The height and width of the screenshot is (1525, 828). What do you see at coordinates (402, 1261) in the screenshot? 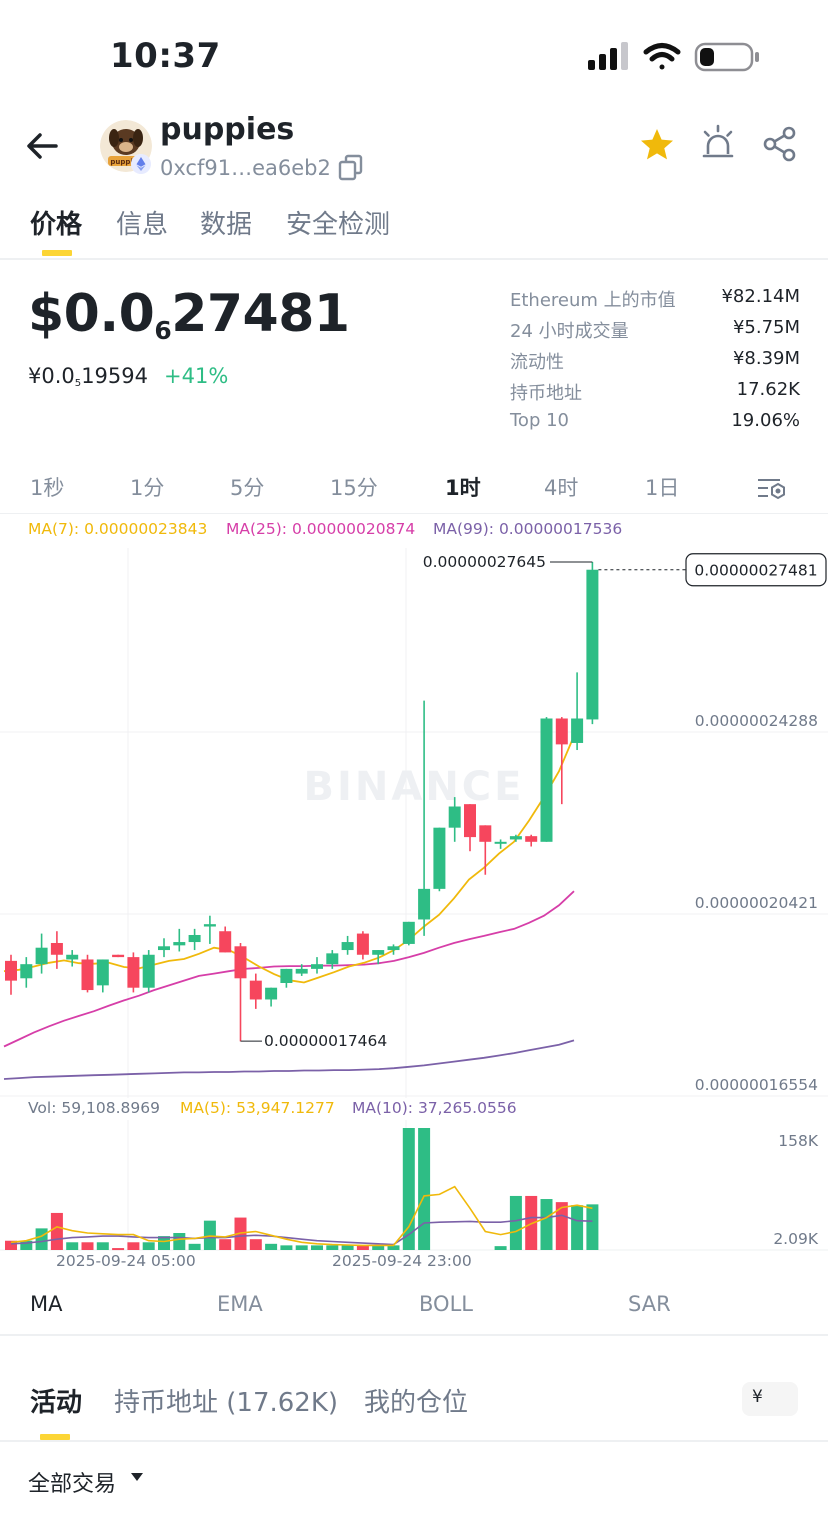
I see `time-axis-label: 2025-09-24 23:00` at bounding box center [402, 1261].